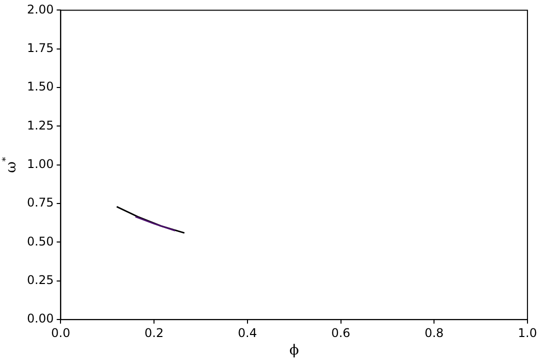 The height and width of the screenshot is (360, 540). I want to click on x-axis-title: ϕ, so click(294, 350).